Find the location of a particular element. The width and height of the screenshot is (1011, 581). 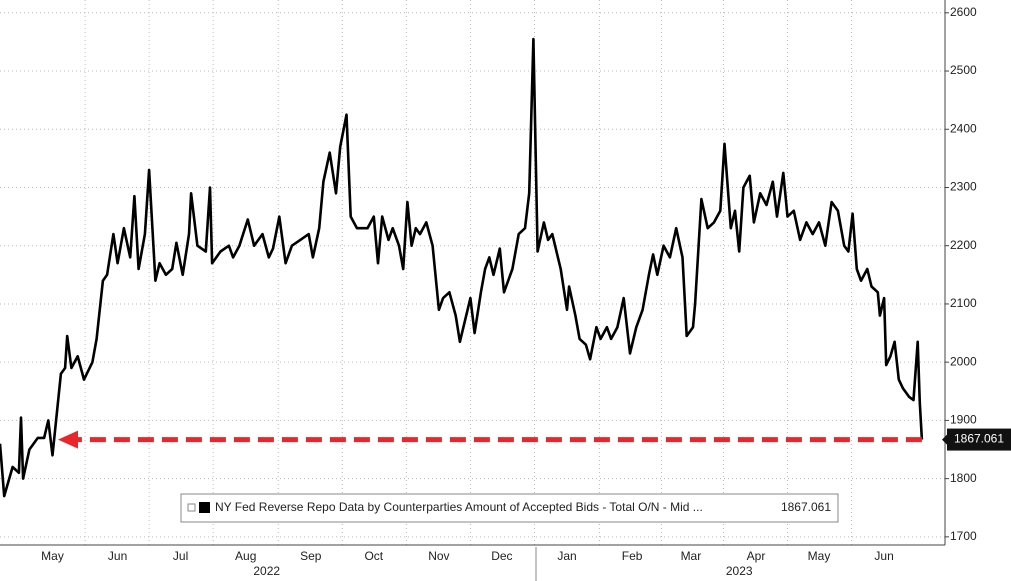

last-value-box is located at coordinates (979, 439).